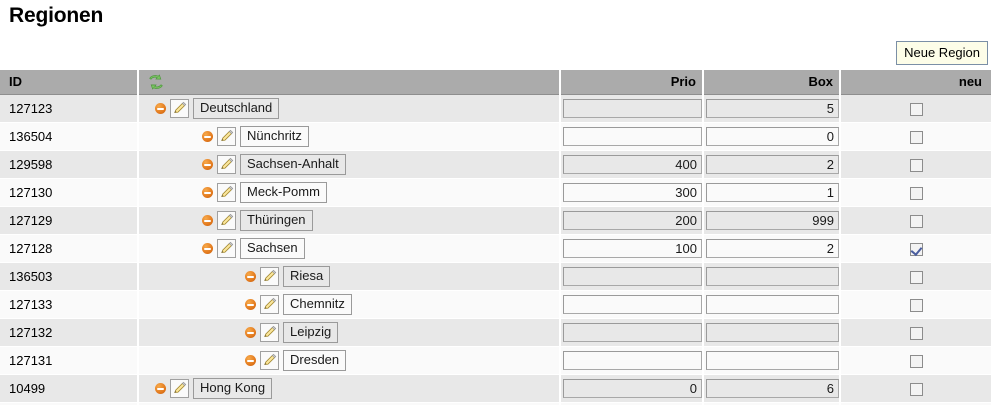 The image size is (991, 405). What do you see at coordinates (495, 304) in the screenshot?
I see `table-row: 127133 Chemnitz` at bounding box center [495, 304].